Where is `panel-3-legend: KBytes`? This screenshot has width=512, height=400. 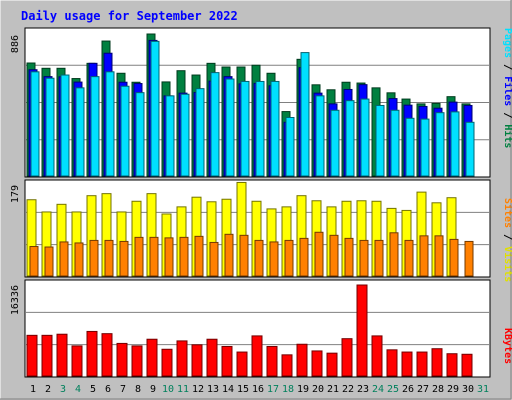 panel-3-legend: KBytes is located at coordinates (507, 346).